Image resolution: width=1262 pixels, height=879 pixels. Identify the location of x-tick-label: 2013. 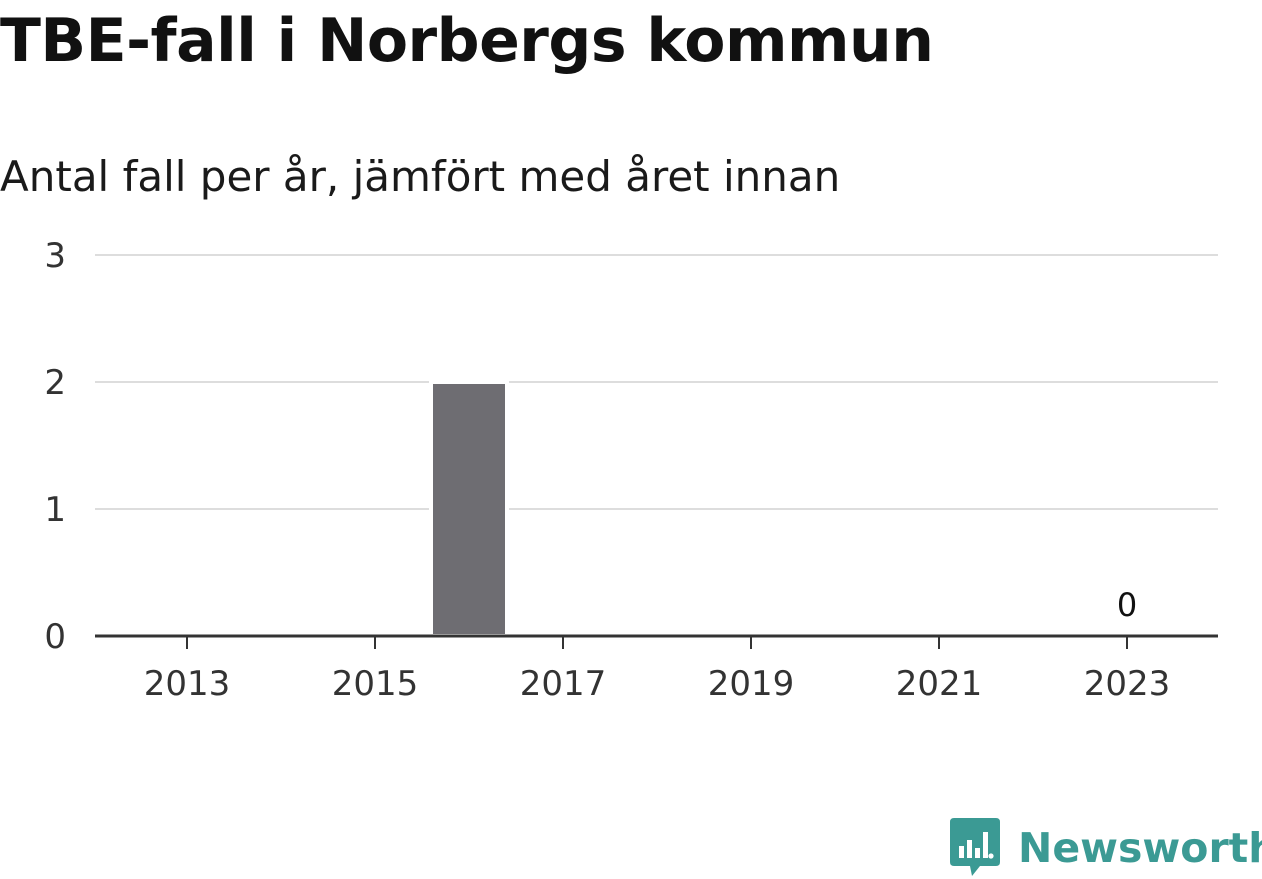
(187, 684).